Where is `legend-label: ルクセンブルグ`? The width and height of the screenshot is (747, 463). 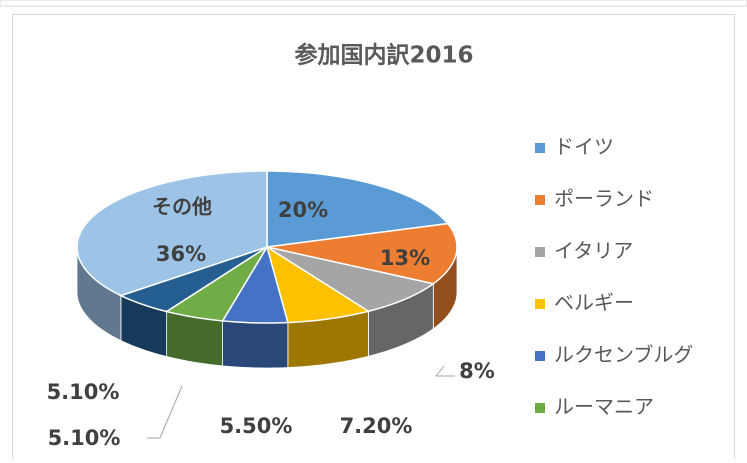 legend-label: ルクセンブルグ is located at coordinates (623, 355).